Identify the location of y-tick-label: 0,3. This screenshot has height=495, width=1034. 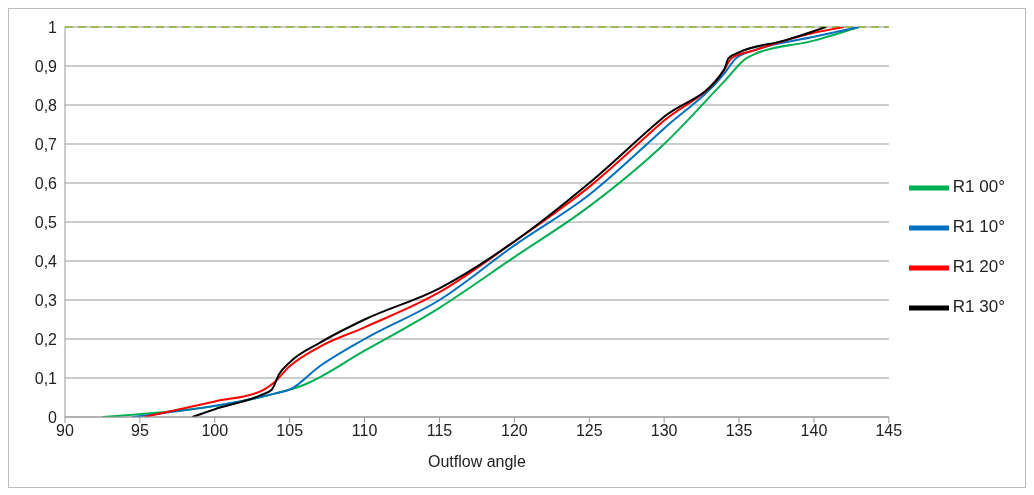
(46, 300).